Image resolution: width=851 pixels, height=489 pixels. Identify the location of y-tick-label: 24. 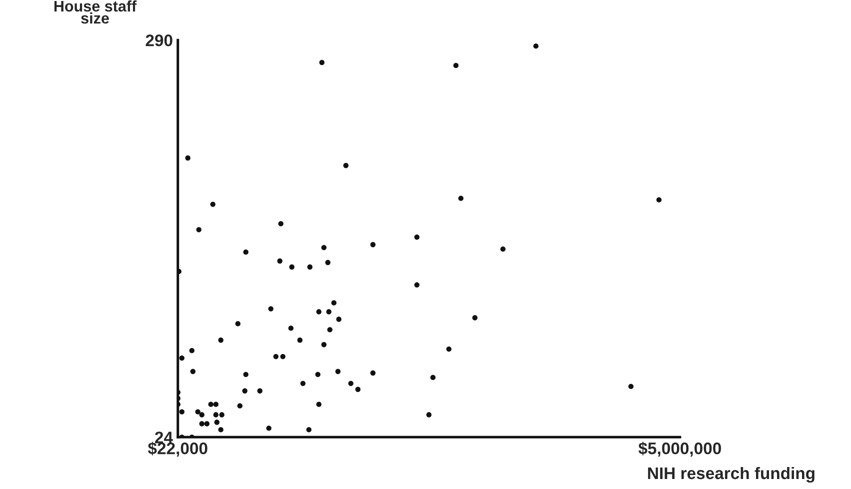
(164, 438).